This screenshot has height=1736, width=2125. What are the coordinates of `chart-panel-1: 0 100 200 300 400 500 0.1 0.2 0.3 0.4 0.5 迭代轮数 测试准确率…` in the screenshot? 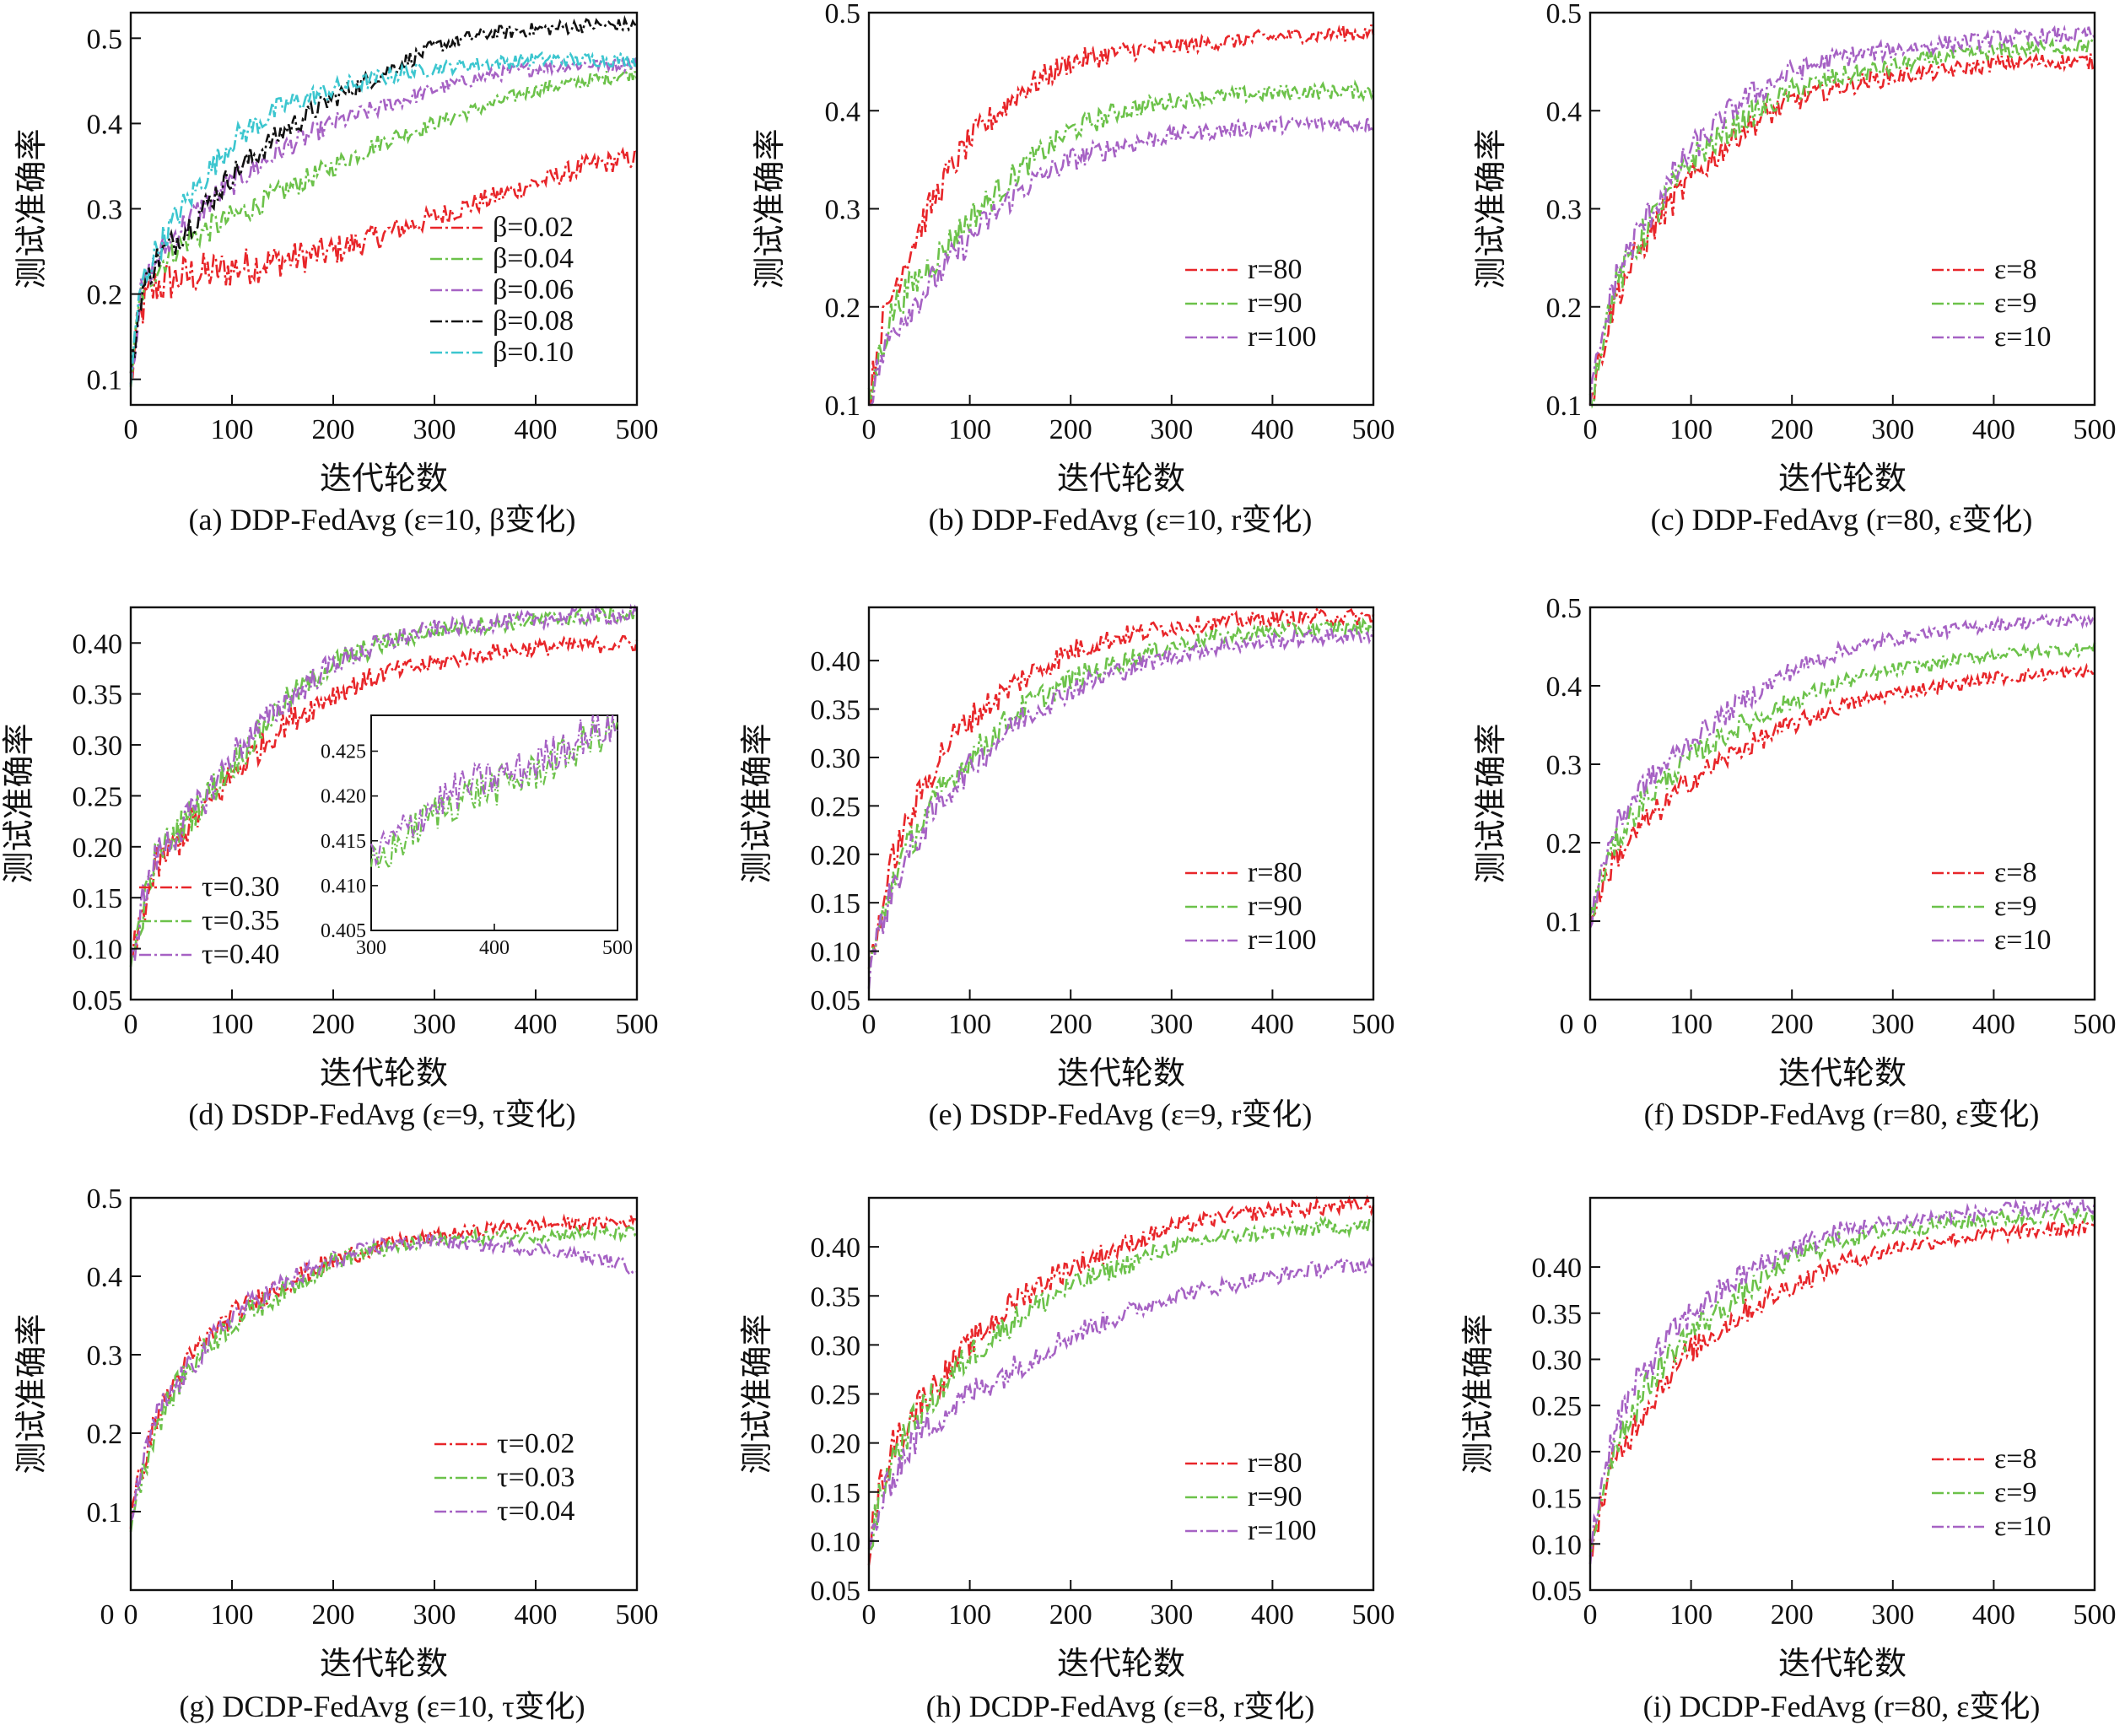 It's located at (336, 274).